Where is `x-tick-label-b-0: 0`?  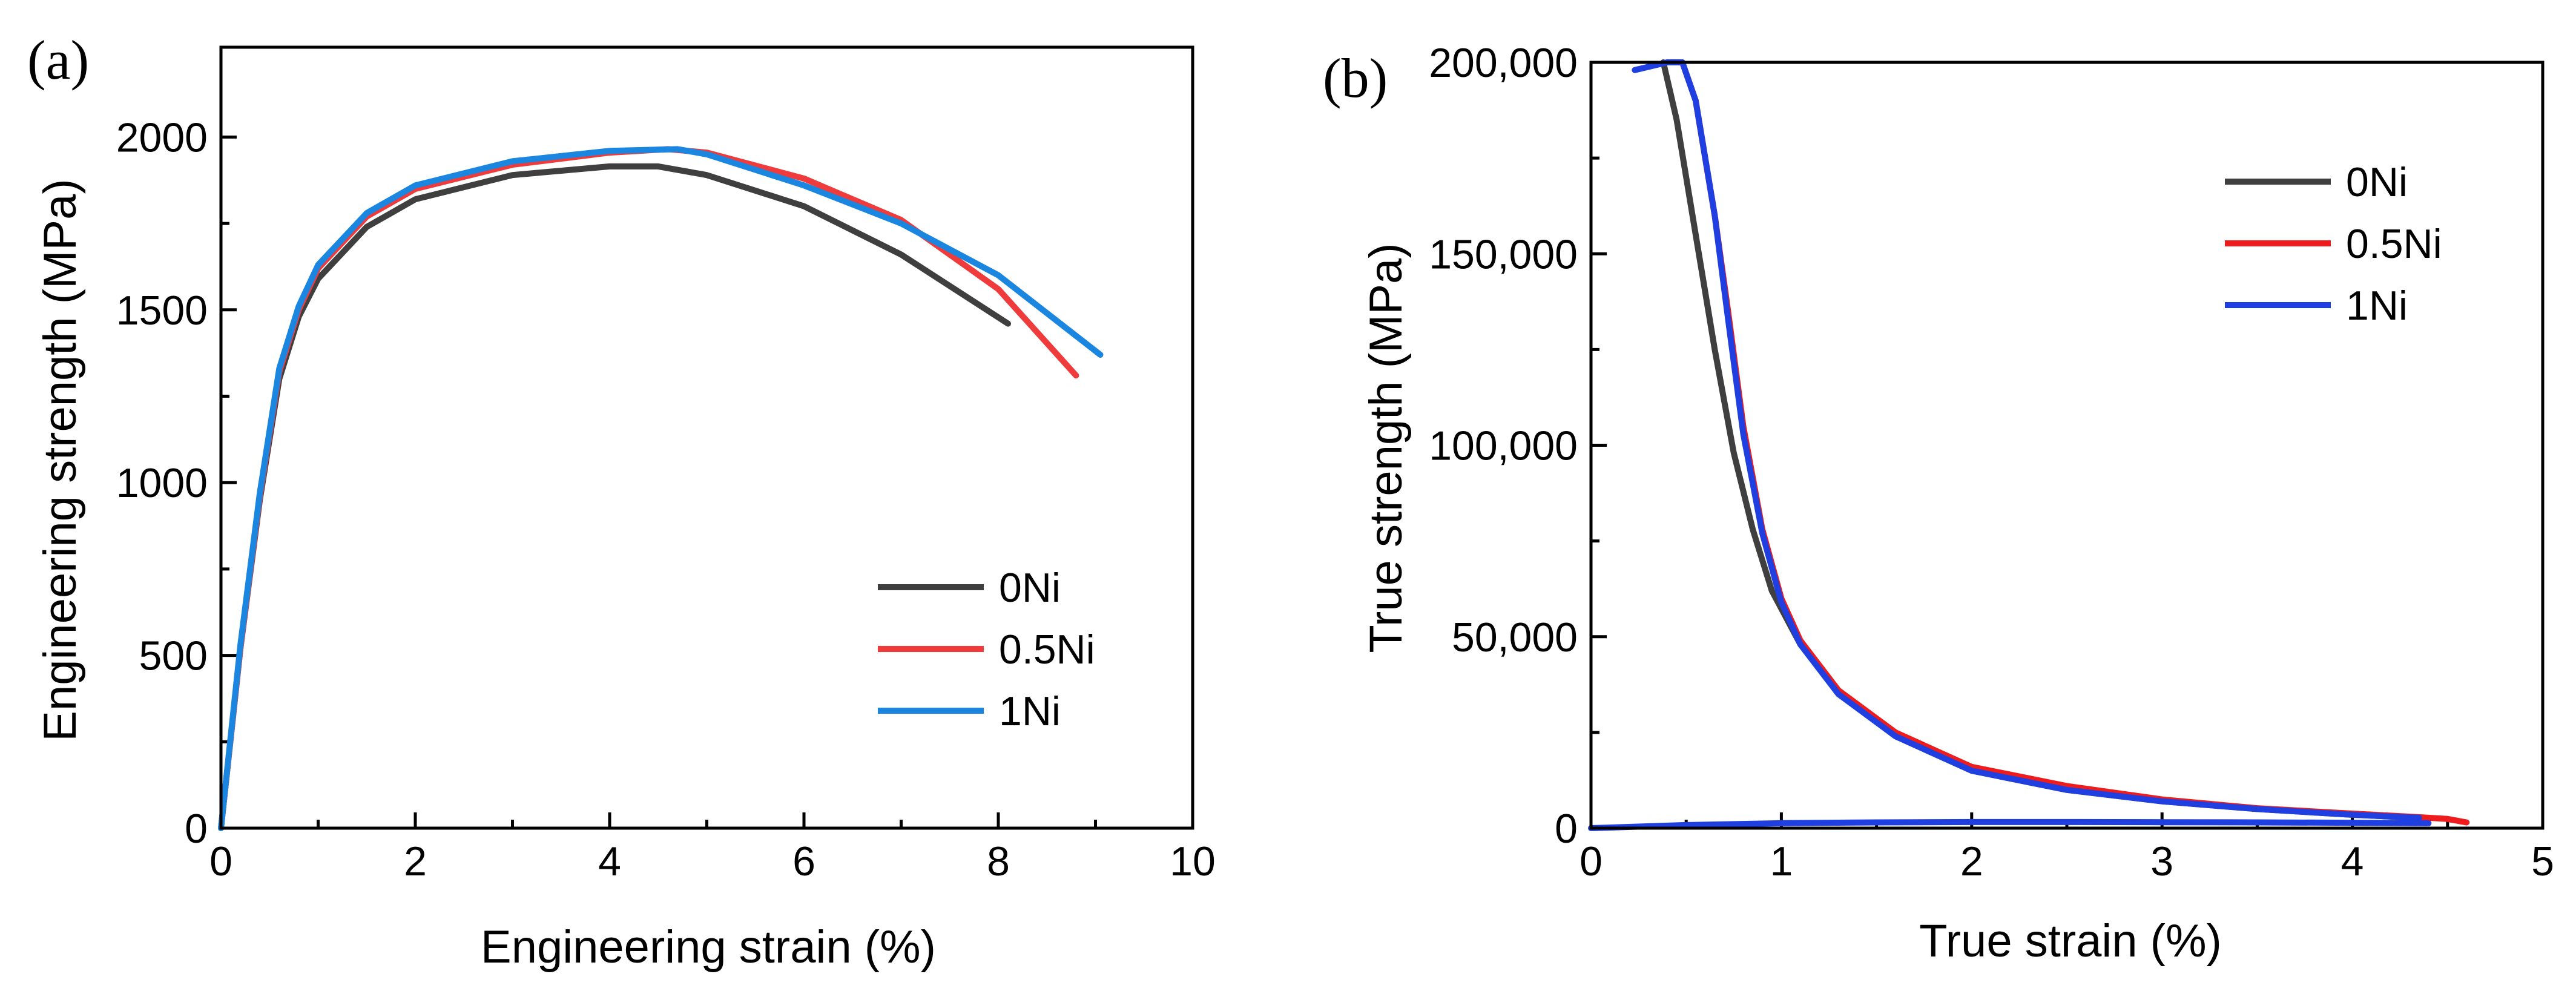
x-tick-label-b-0: 0 is located at coordinates (1591, 861).